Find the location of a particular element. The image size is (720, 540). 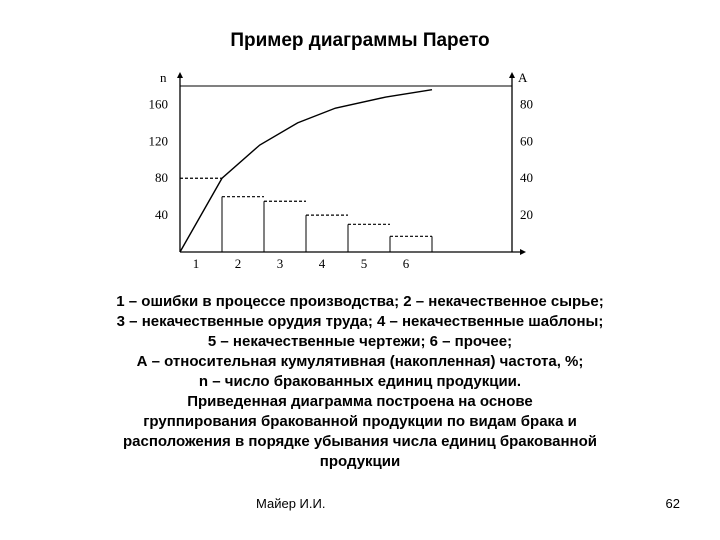

chart-bars is located at coordinates (306, 214).